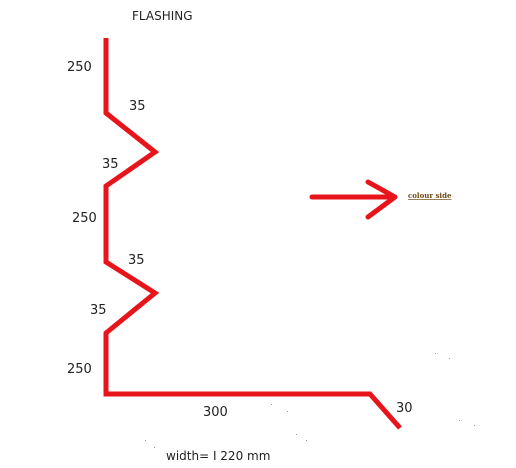 This screenshot has height=468, width=516. I want to click on dimension-base: 300, so click(215, 412).